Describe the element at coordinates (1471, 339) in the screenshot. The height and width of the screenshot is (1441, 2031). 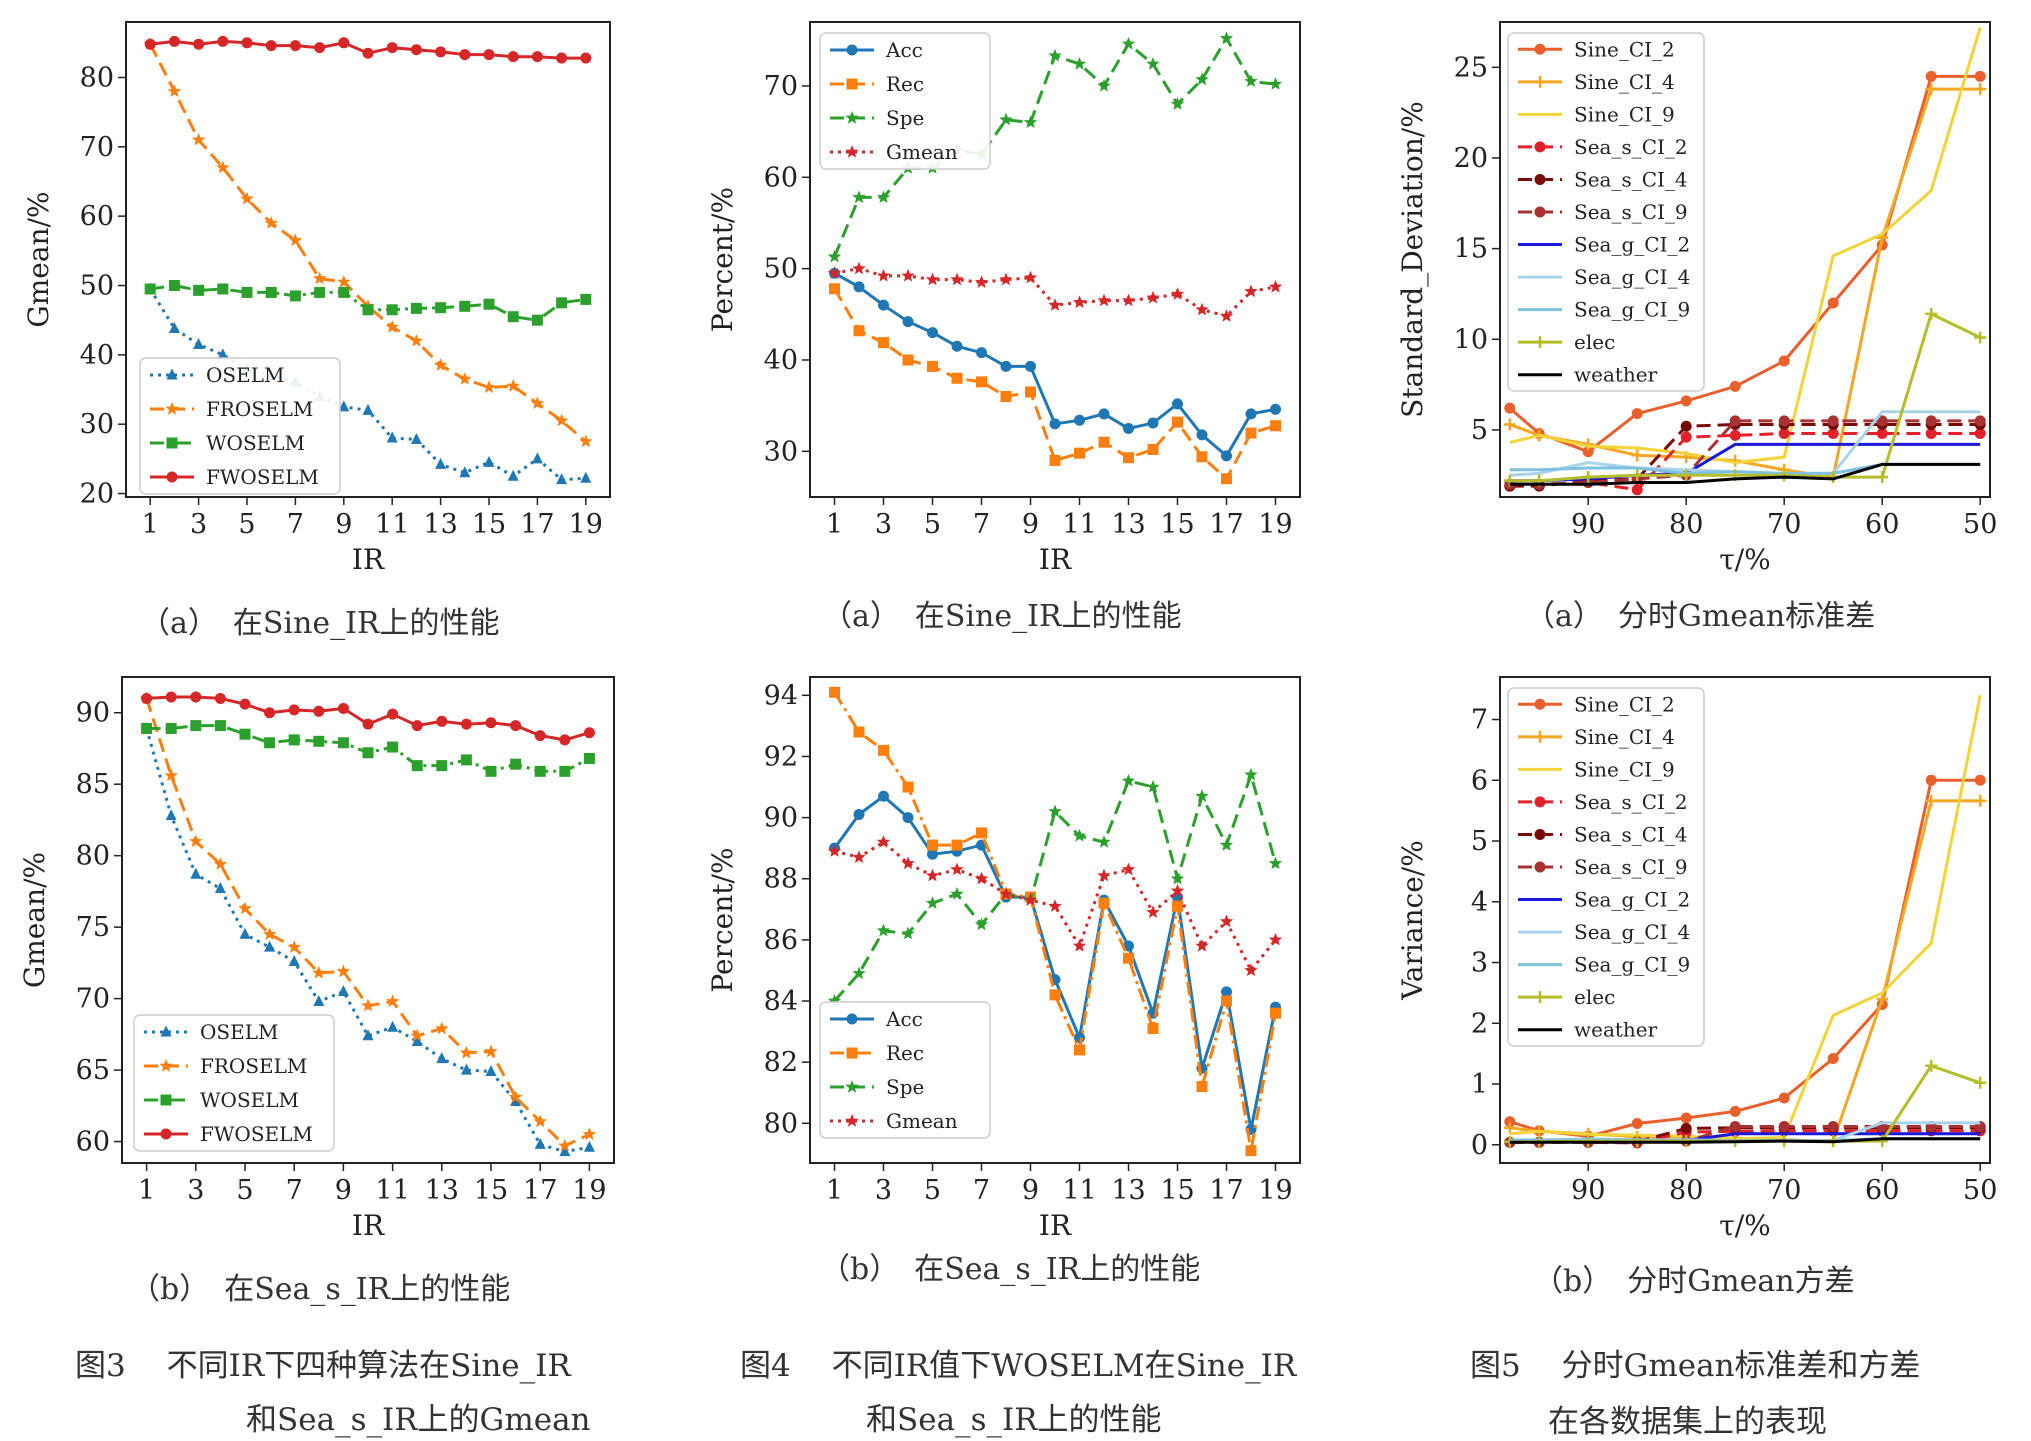
I see `y-tick-label: 10` at that location.